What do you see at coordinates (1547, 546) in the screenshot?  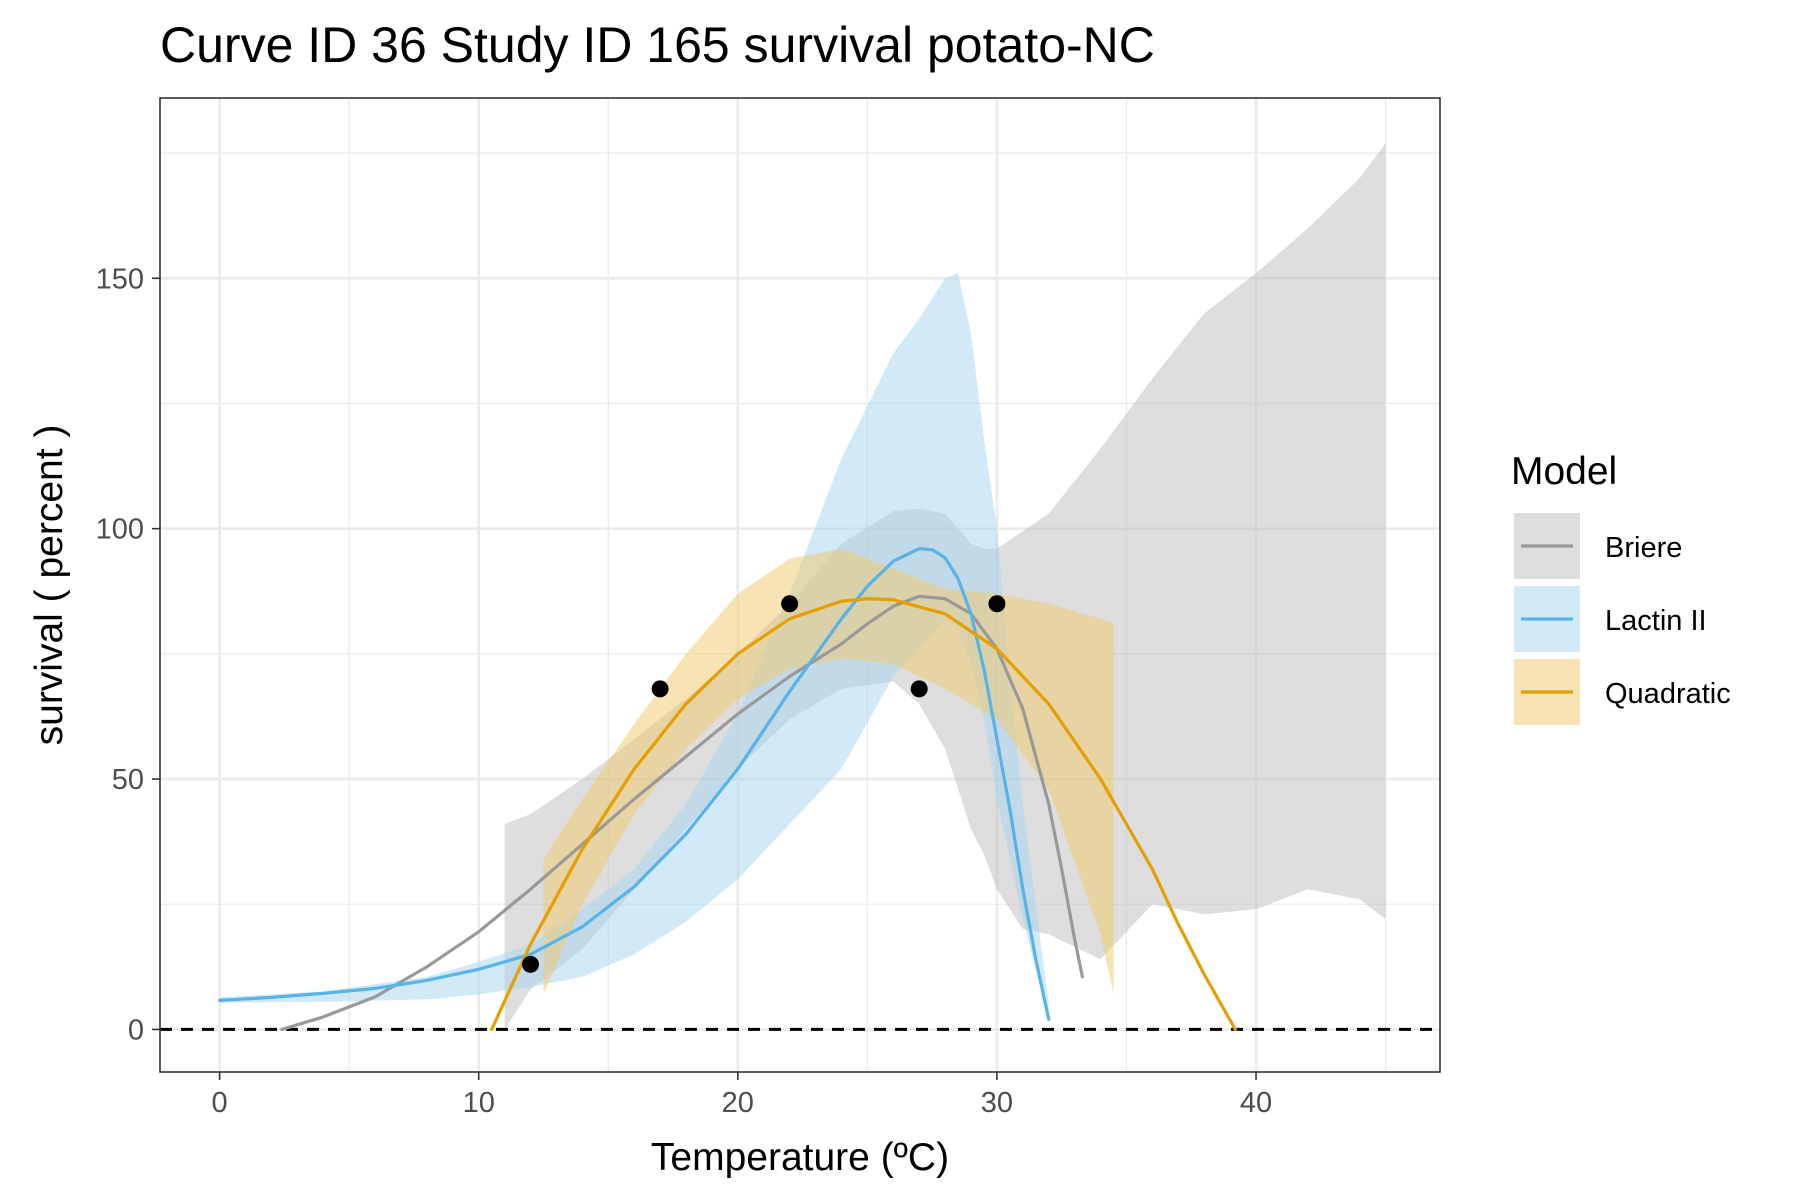 I see `legend-key-briere` at bounding box center [1547, 546].